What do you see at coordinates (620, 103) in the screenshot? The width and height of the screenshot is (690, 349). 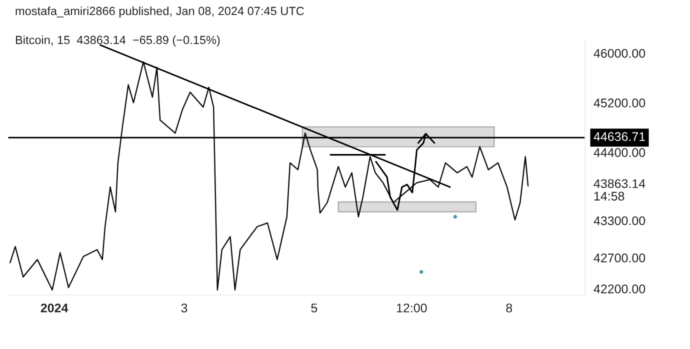 I see `y-tick-label: 45200.00` at bounding box center [620, 103].